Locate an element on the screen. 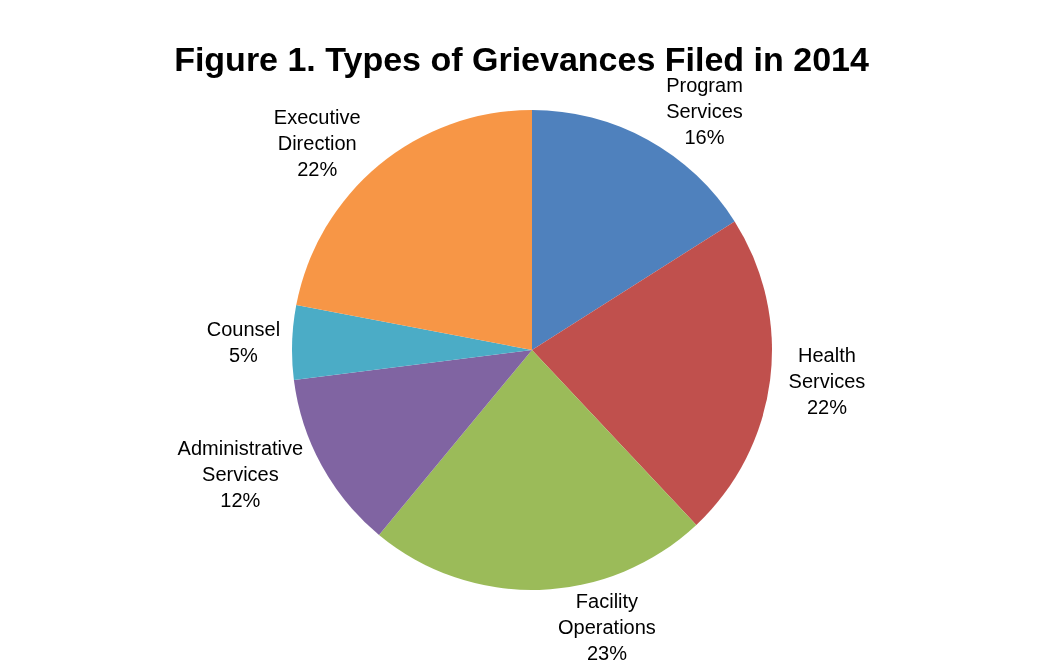 This screenshot has height=669, width=1043. slice-label: Administrative Services is located at coordinates (240, 461).